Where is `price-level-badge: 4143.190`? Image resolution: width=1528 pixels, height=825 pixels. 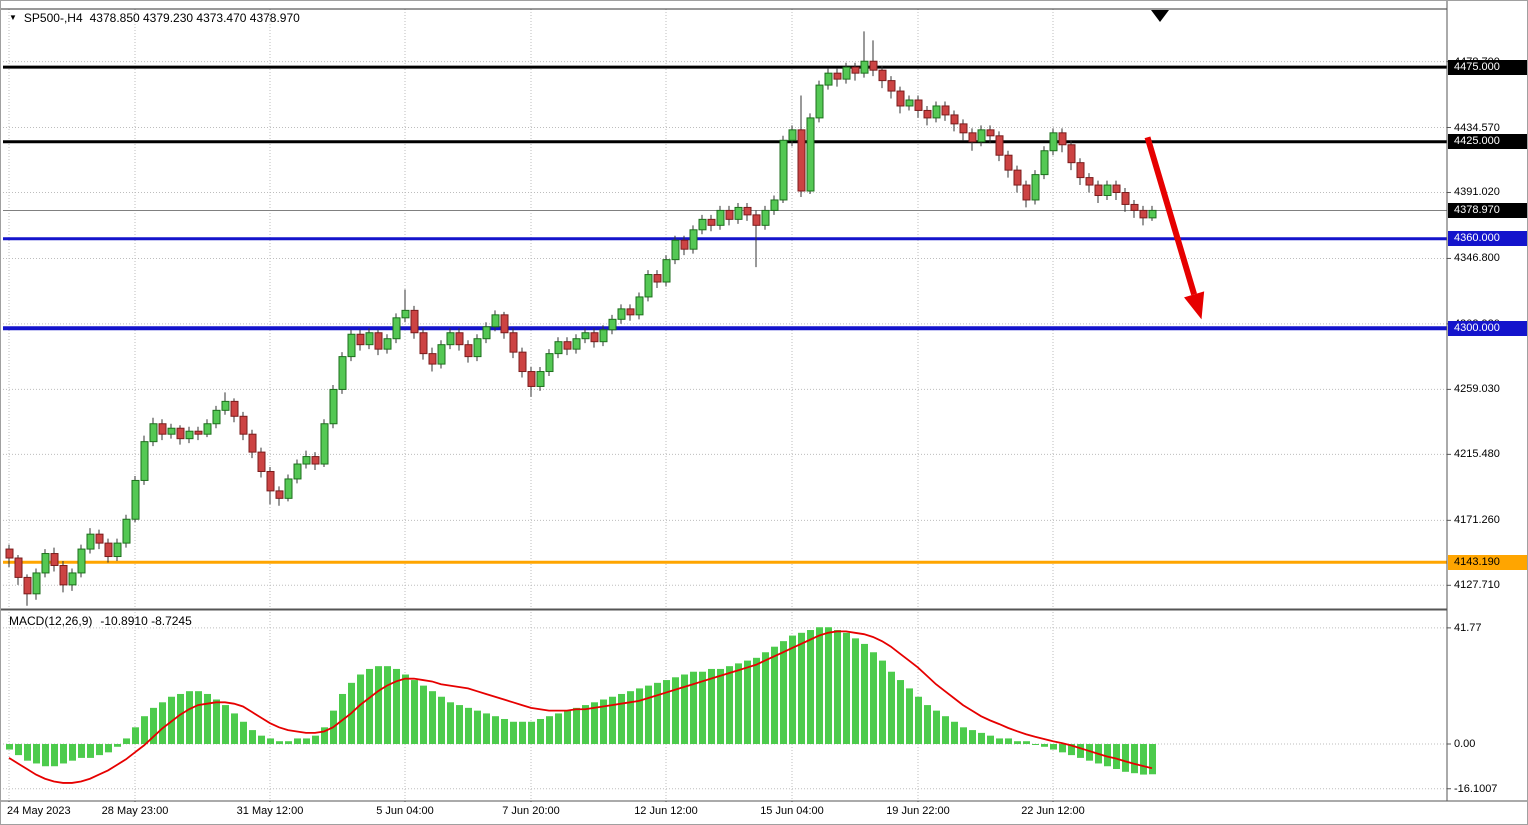
price-level-badge: 4143.190 is located at coordinates (1487, 562).